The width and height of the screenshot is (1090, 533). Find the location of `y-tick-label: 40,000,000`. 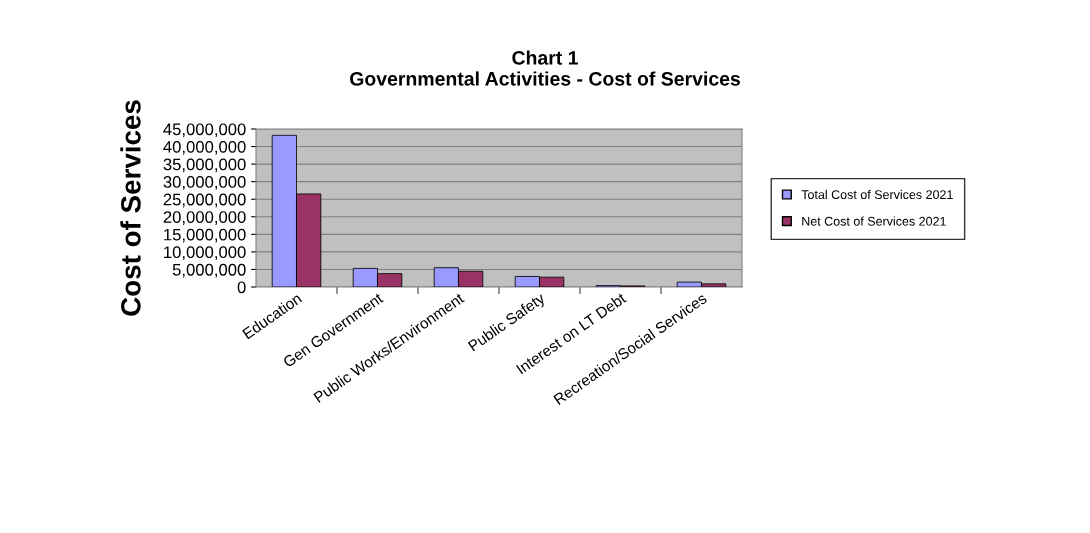

y-tick-label: 40,000,000 is located at coordinates (204, 147).